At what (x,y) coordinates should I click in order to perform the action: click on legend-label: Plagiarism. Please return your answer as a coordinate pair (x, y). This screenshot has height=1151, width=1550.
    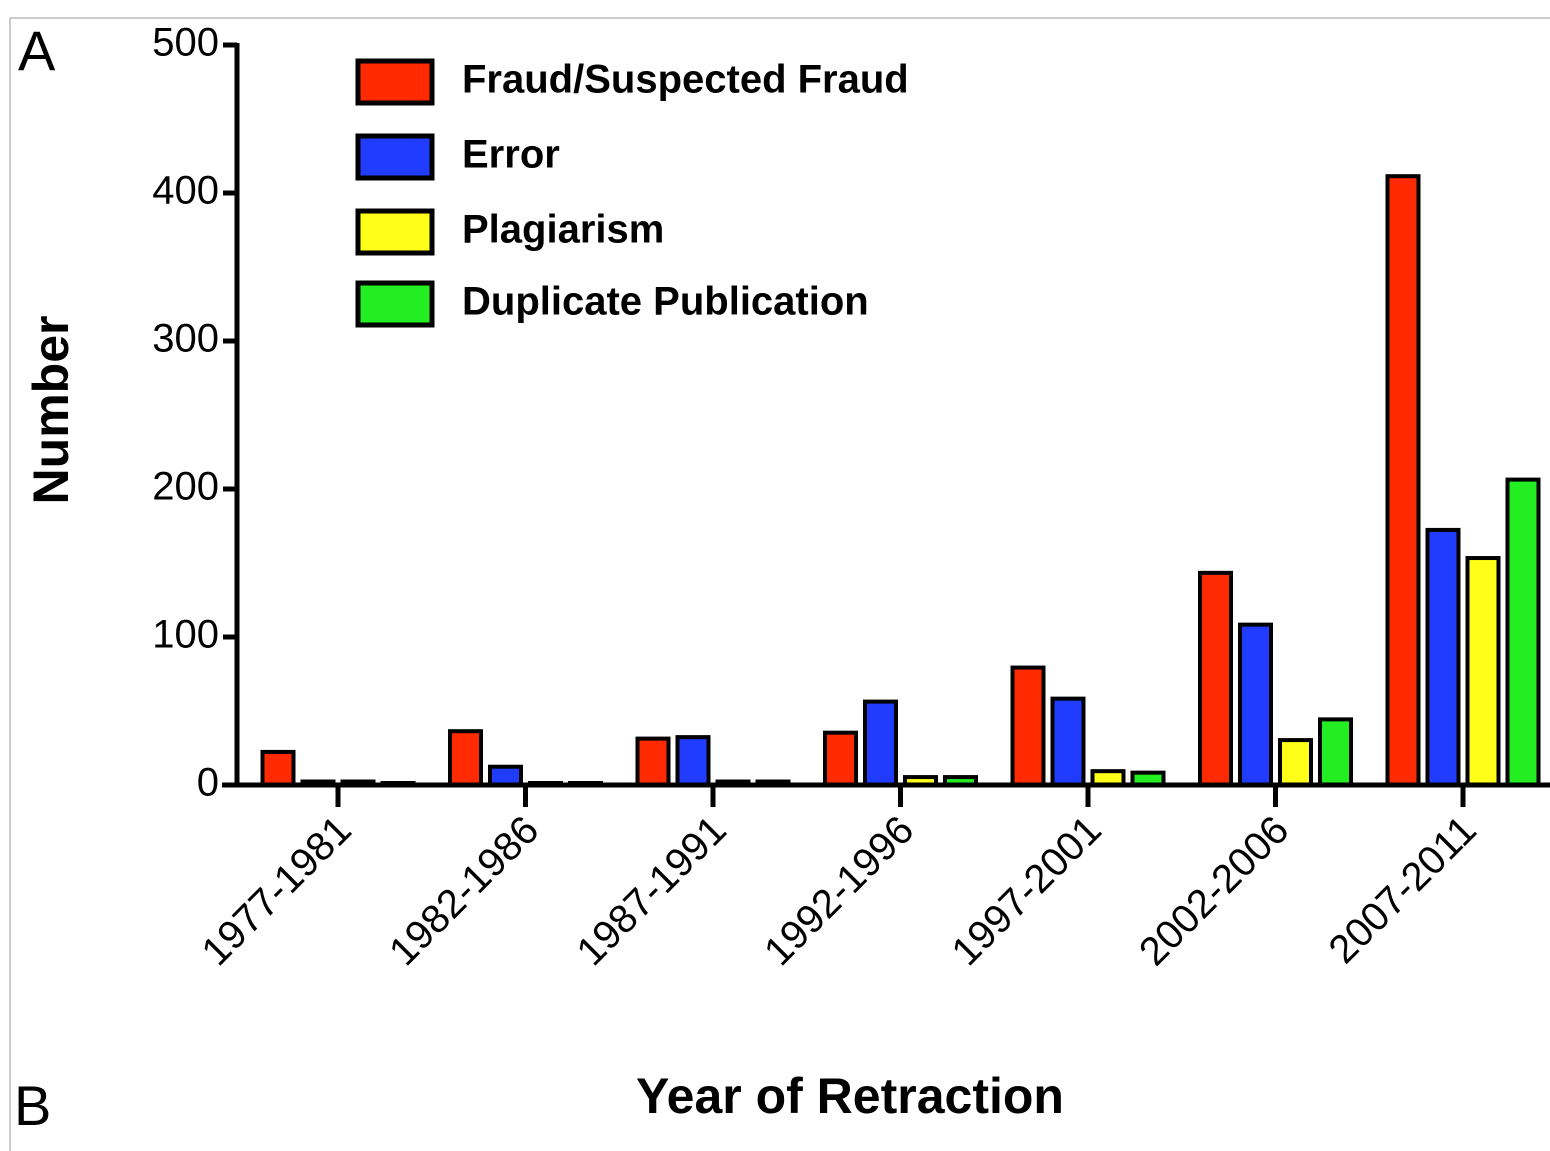
    Looking at the image, I should click on (563, 230).